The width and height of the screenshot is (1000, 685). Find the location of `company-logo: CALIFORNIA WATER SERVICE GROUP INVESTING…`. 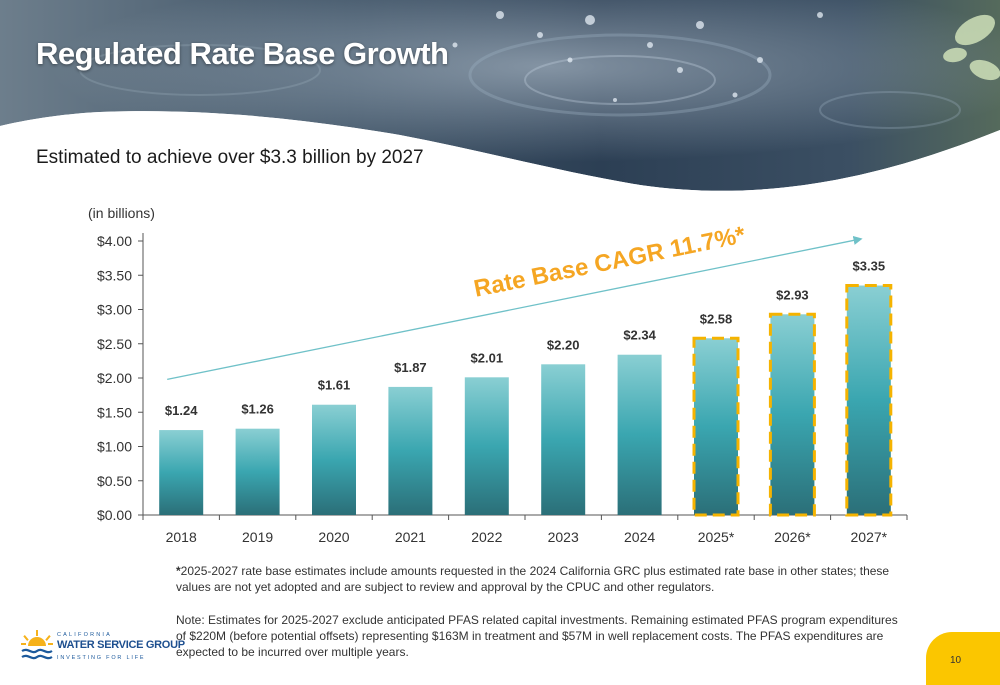

company-logo: CALIFORNIA WATER SERVICE GROUP INVESTING… is located at coordinates (102, 648).